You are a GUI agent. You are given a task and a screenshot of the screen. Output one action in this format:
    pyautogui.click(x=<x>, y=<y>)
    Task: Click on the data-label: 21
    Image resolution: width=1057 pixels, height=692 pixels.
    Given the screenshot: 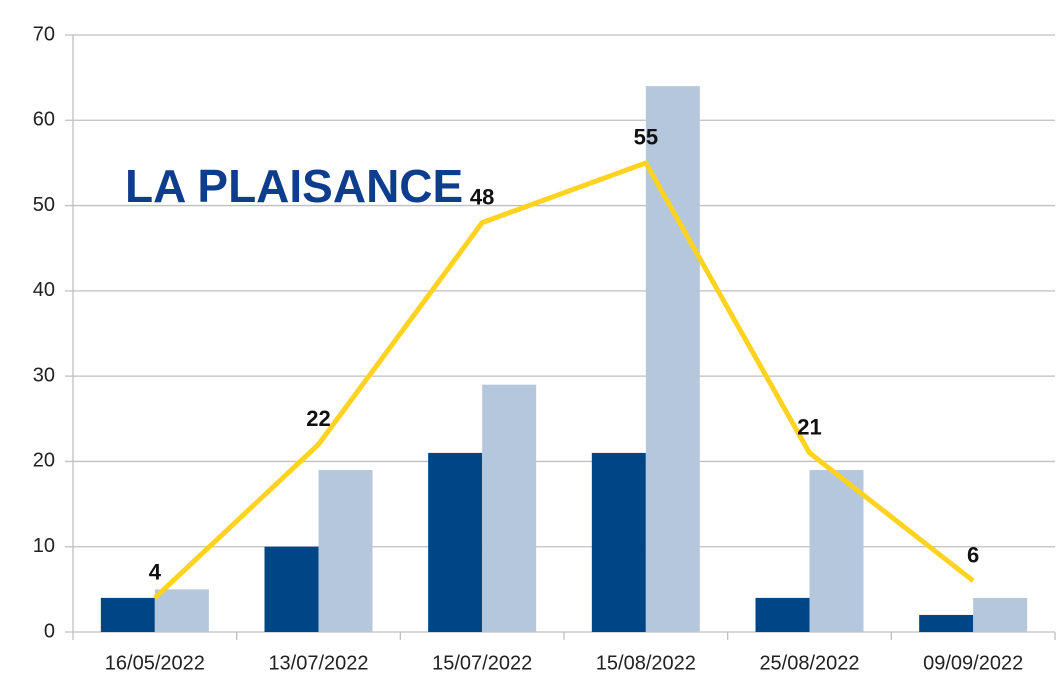 What is the action you would take?
    pyautogui.click(x=809, y=427)
    